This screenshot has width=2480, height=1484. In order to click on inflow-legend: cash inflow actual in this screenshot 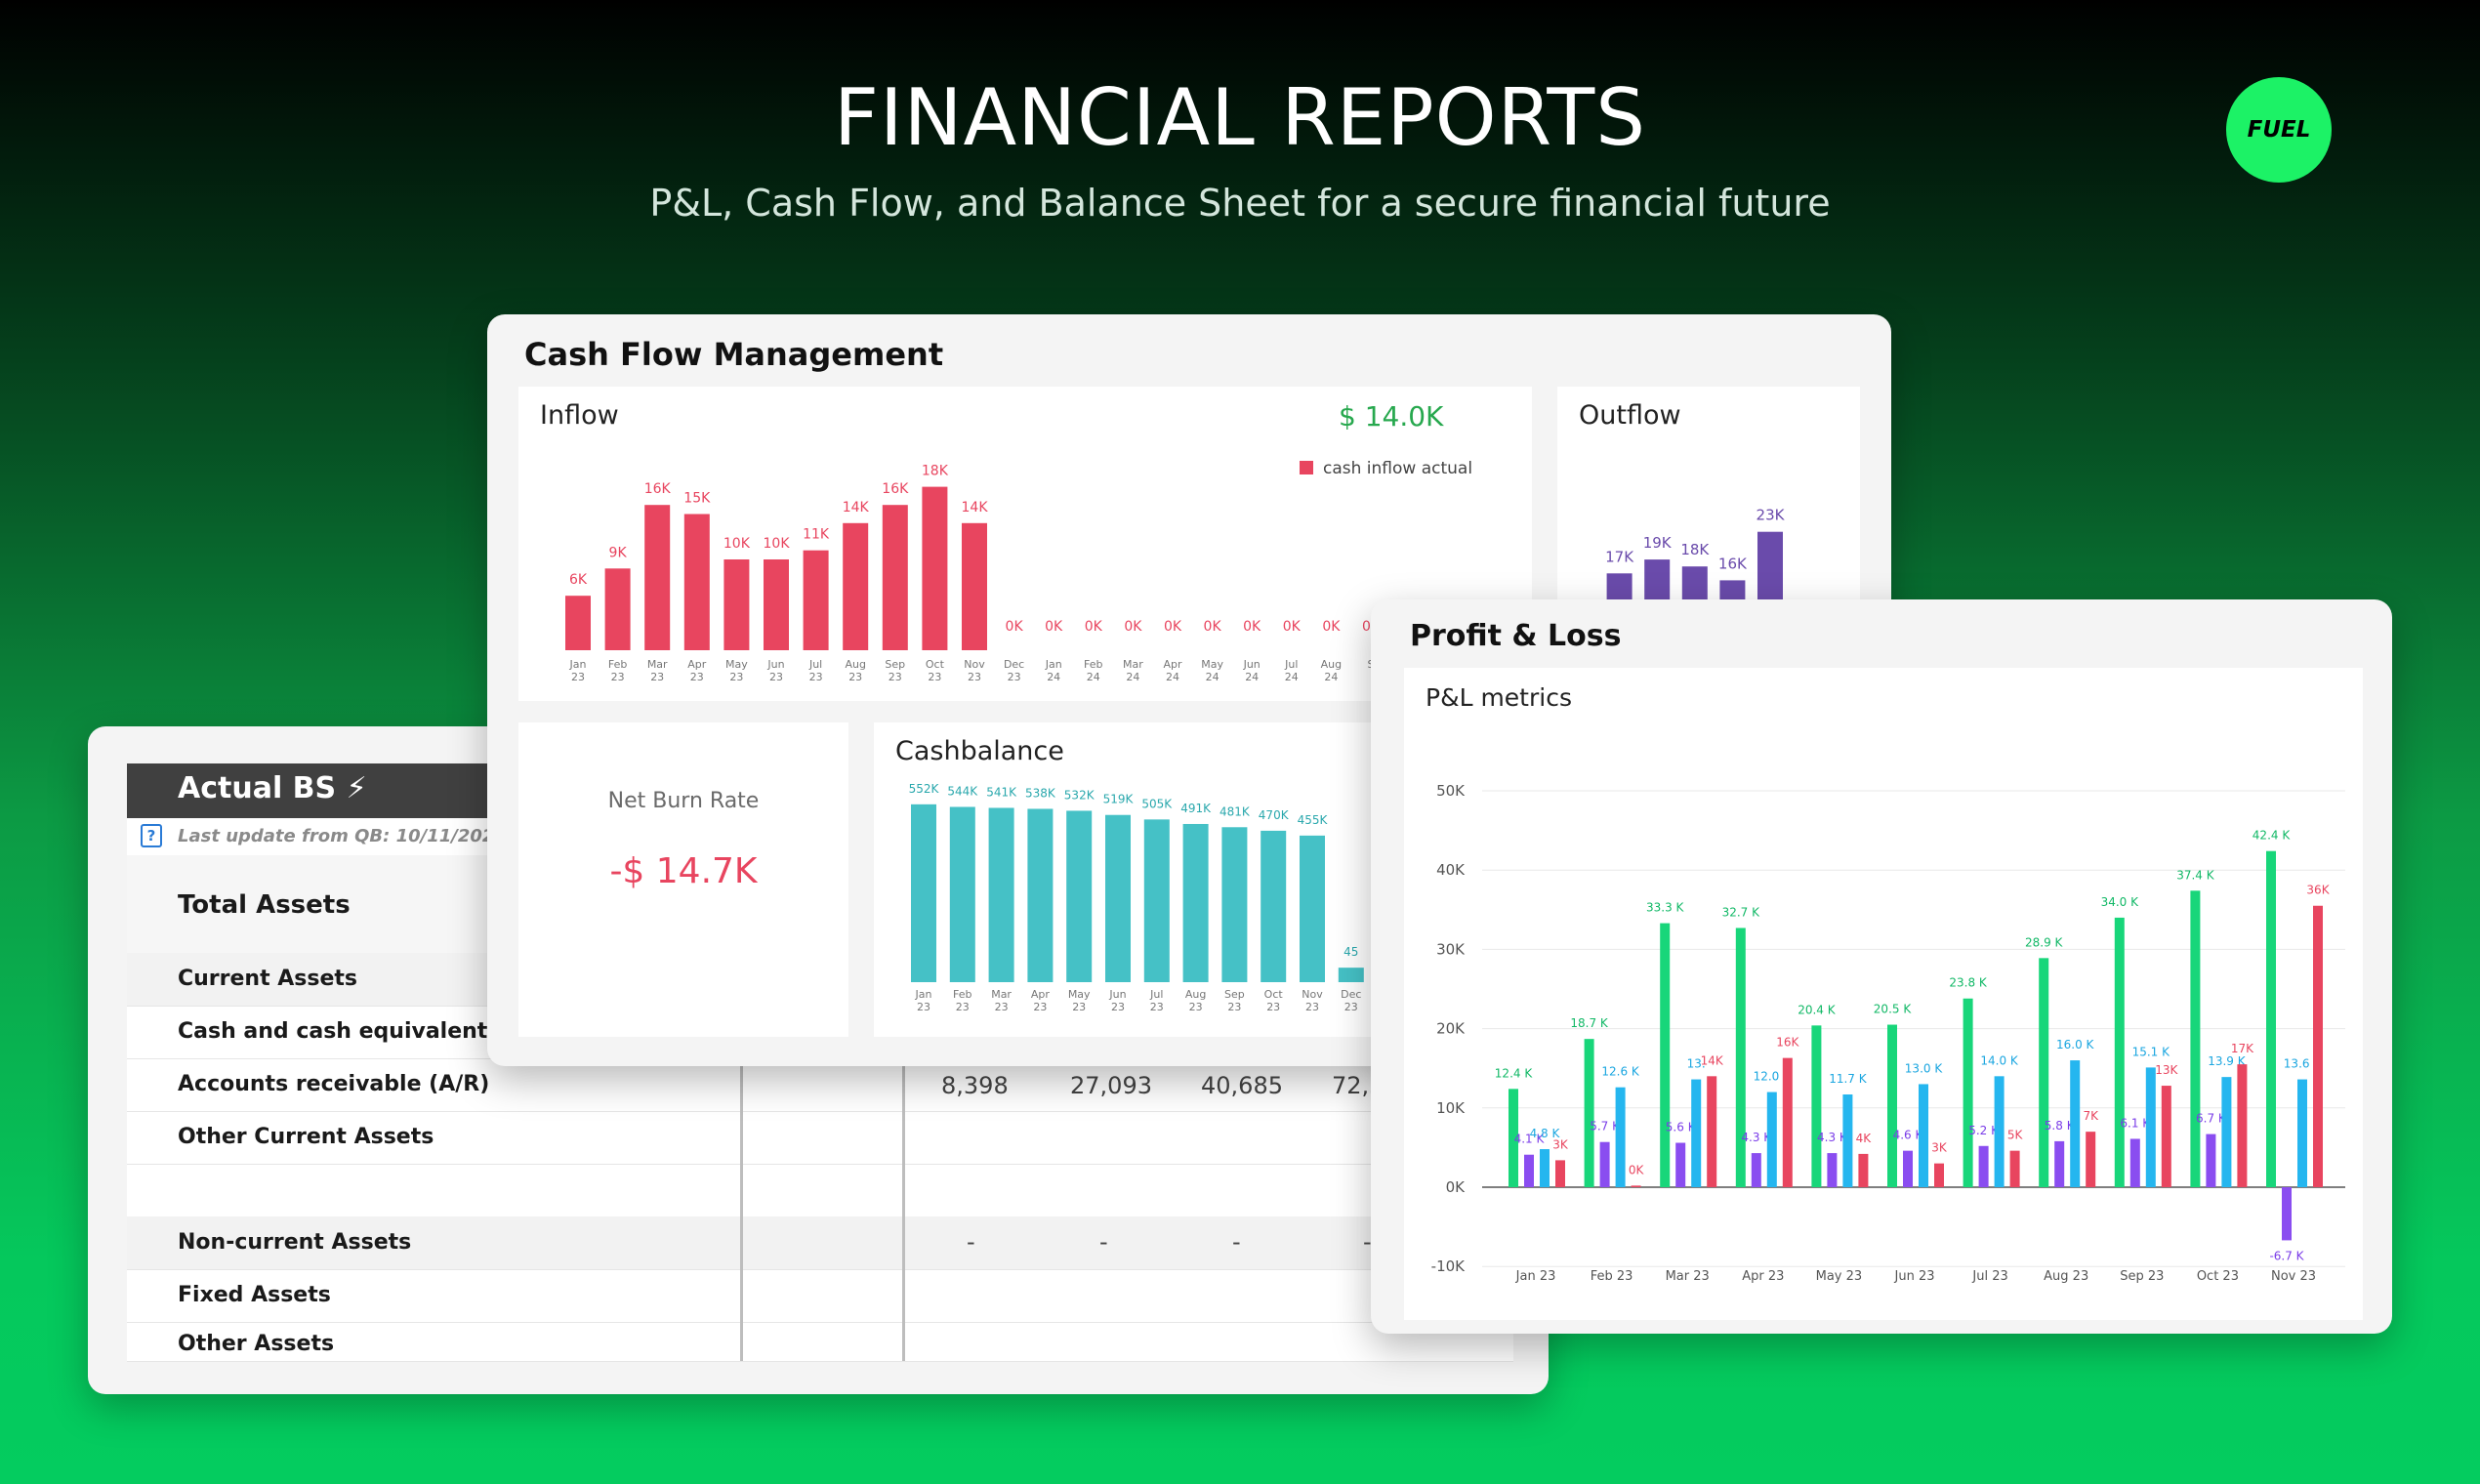, I will do `click(1386, 469)`.